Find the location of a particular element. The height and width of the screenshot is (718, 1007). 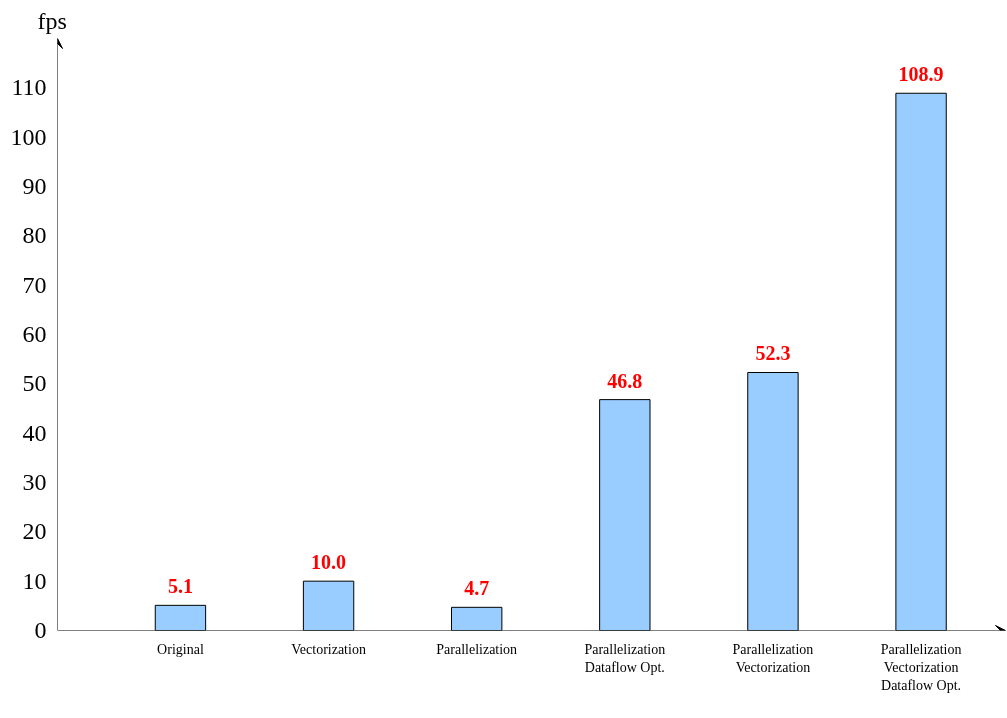

y-tick-label: 60 is located at coordinates (34, 334).